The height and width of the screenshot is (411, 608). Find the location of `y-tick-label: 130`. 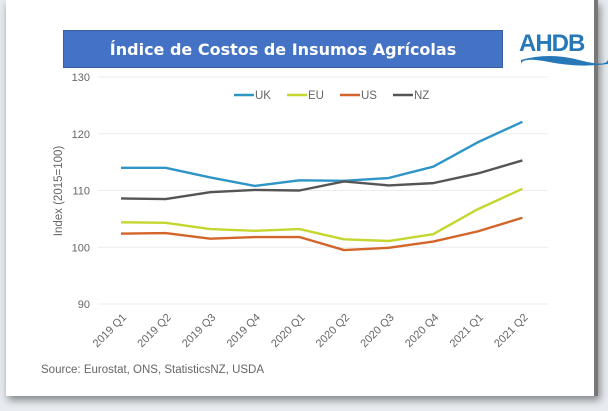

y-tick-label: 130 is located at coordinates (81, 78).